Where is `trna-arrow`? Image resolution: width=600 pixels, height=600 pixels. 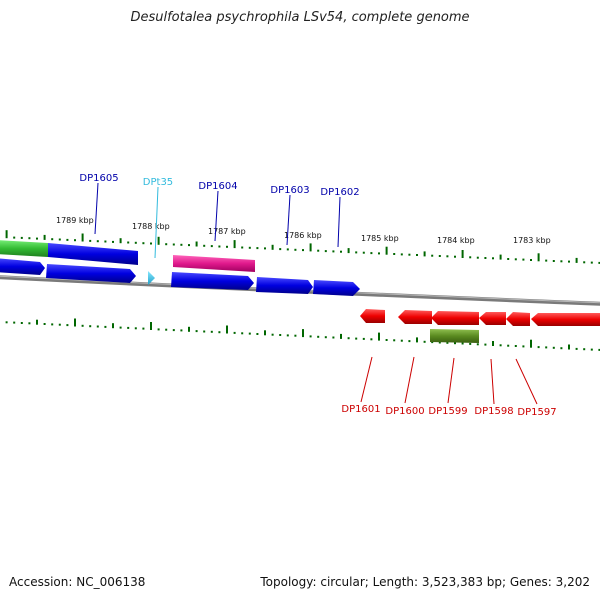
trna-arrow is located at coordinates (151, 278).